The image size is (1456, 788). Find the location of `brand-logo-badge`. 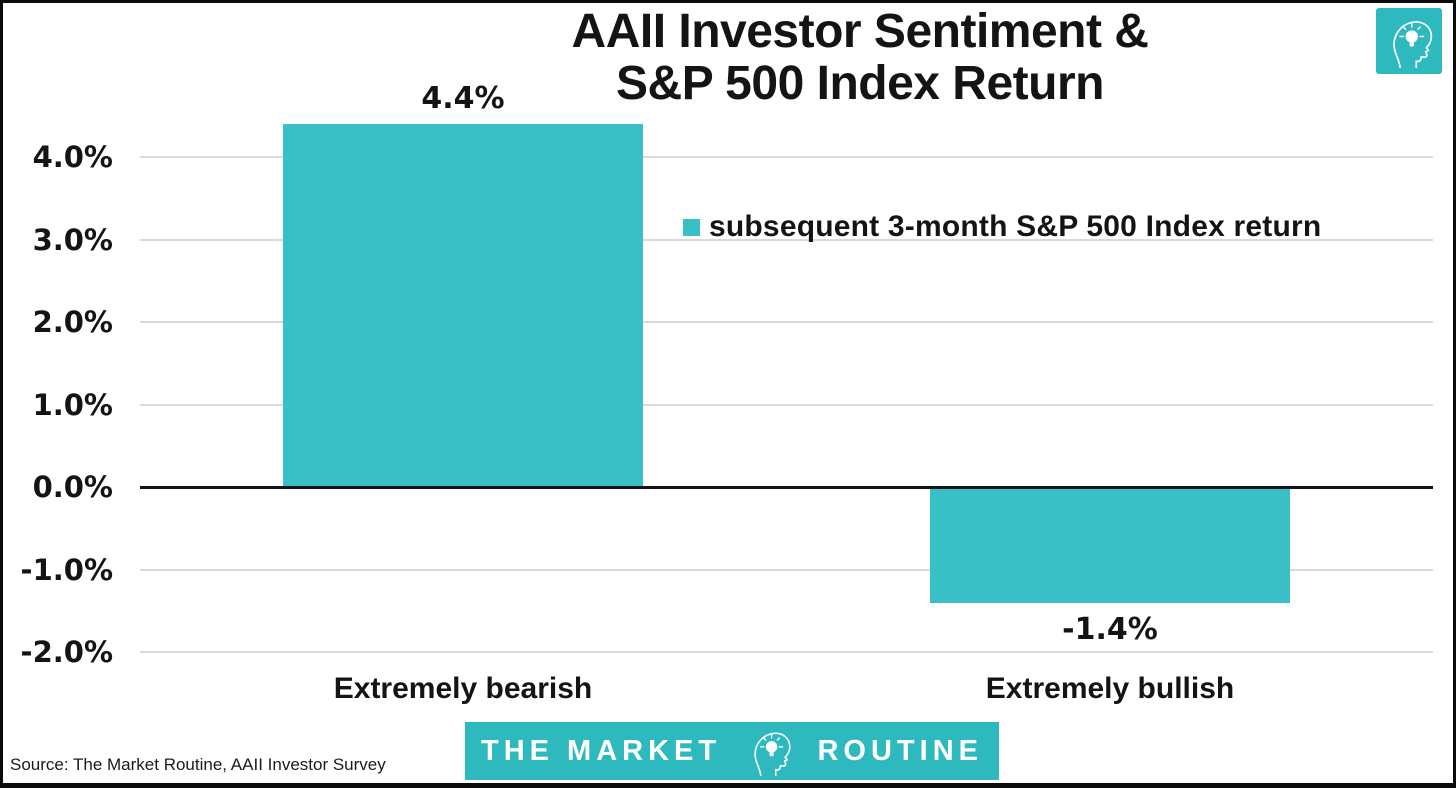

brand-logo-badge is located at coordinates (1409, 41).